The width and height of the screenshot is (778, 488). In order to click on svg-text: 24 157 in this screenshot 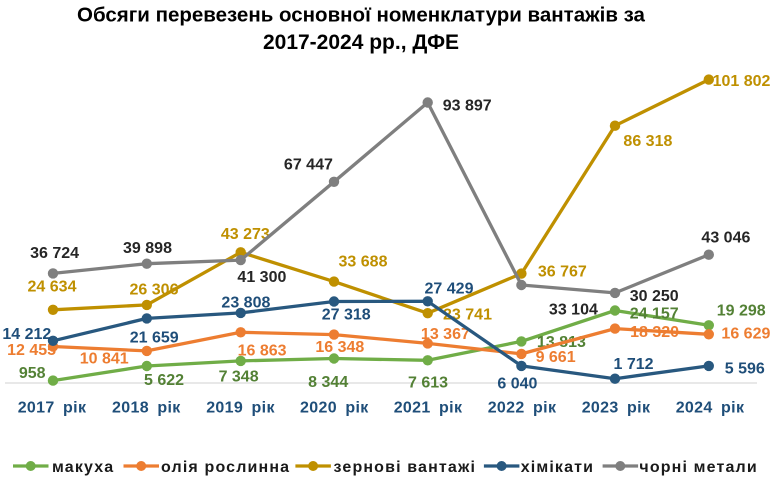, I will do `click(654, 313)`.